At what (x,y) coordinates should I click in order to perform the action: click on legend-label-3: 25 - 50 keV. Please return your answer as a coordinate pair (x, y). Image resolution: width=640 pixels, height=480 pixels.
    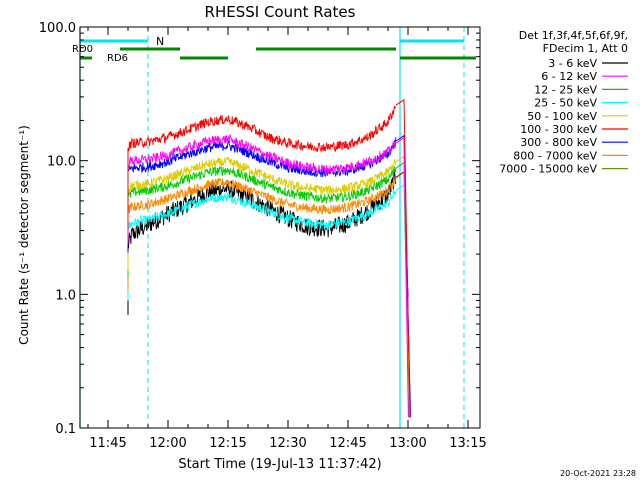
    Looking at the image, I should click on (565, 103).